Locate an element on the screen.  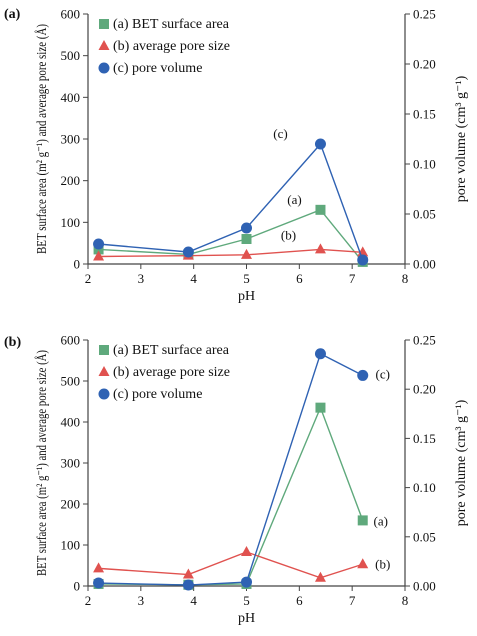
panel-label: (a) is located at coordinates (12, 14).